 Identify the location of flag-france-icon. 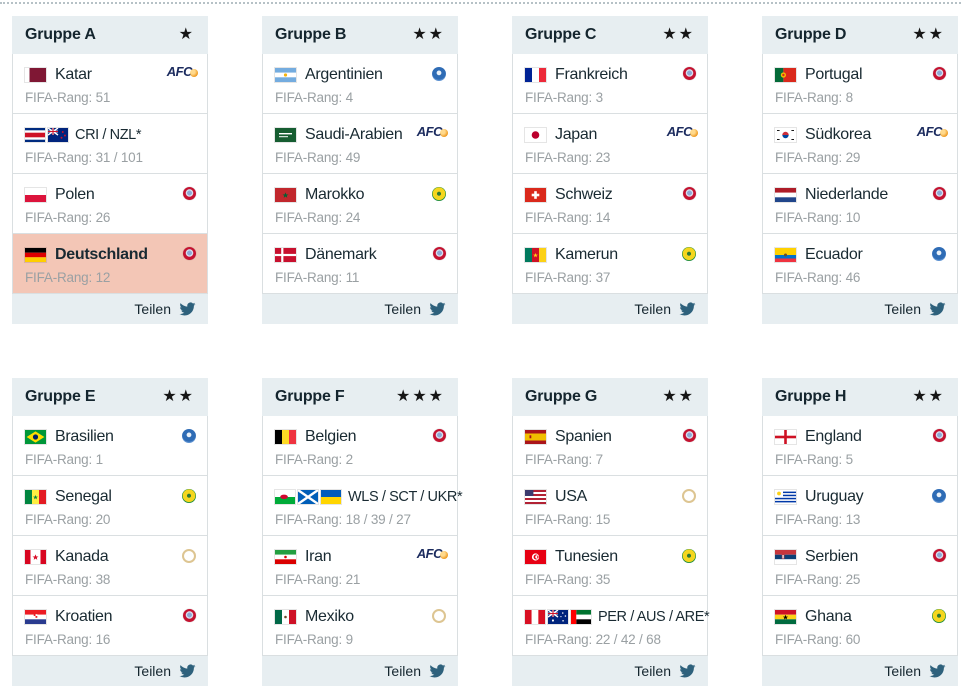
(535, 75).